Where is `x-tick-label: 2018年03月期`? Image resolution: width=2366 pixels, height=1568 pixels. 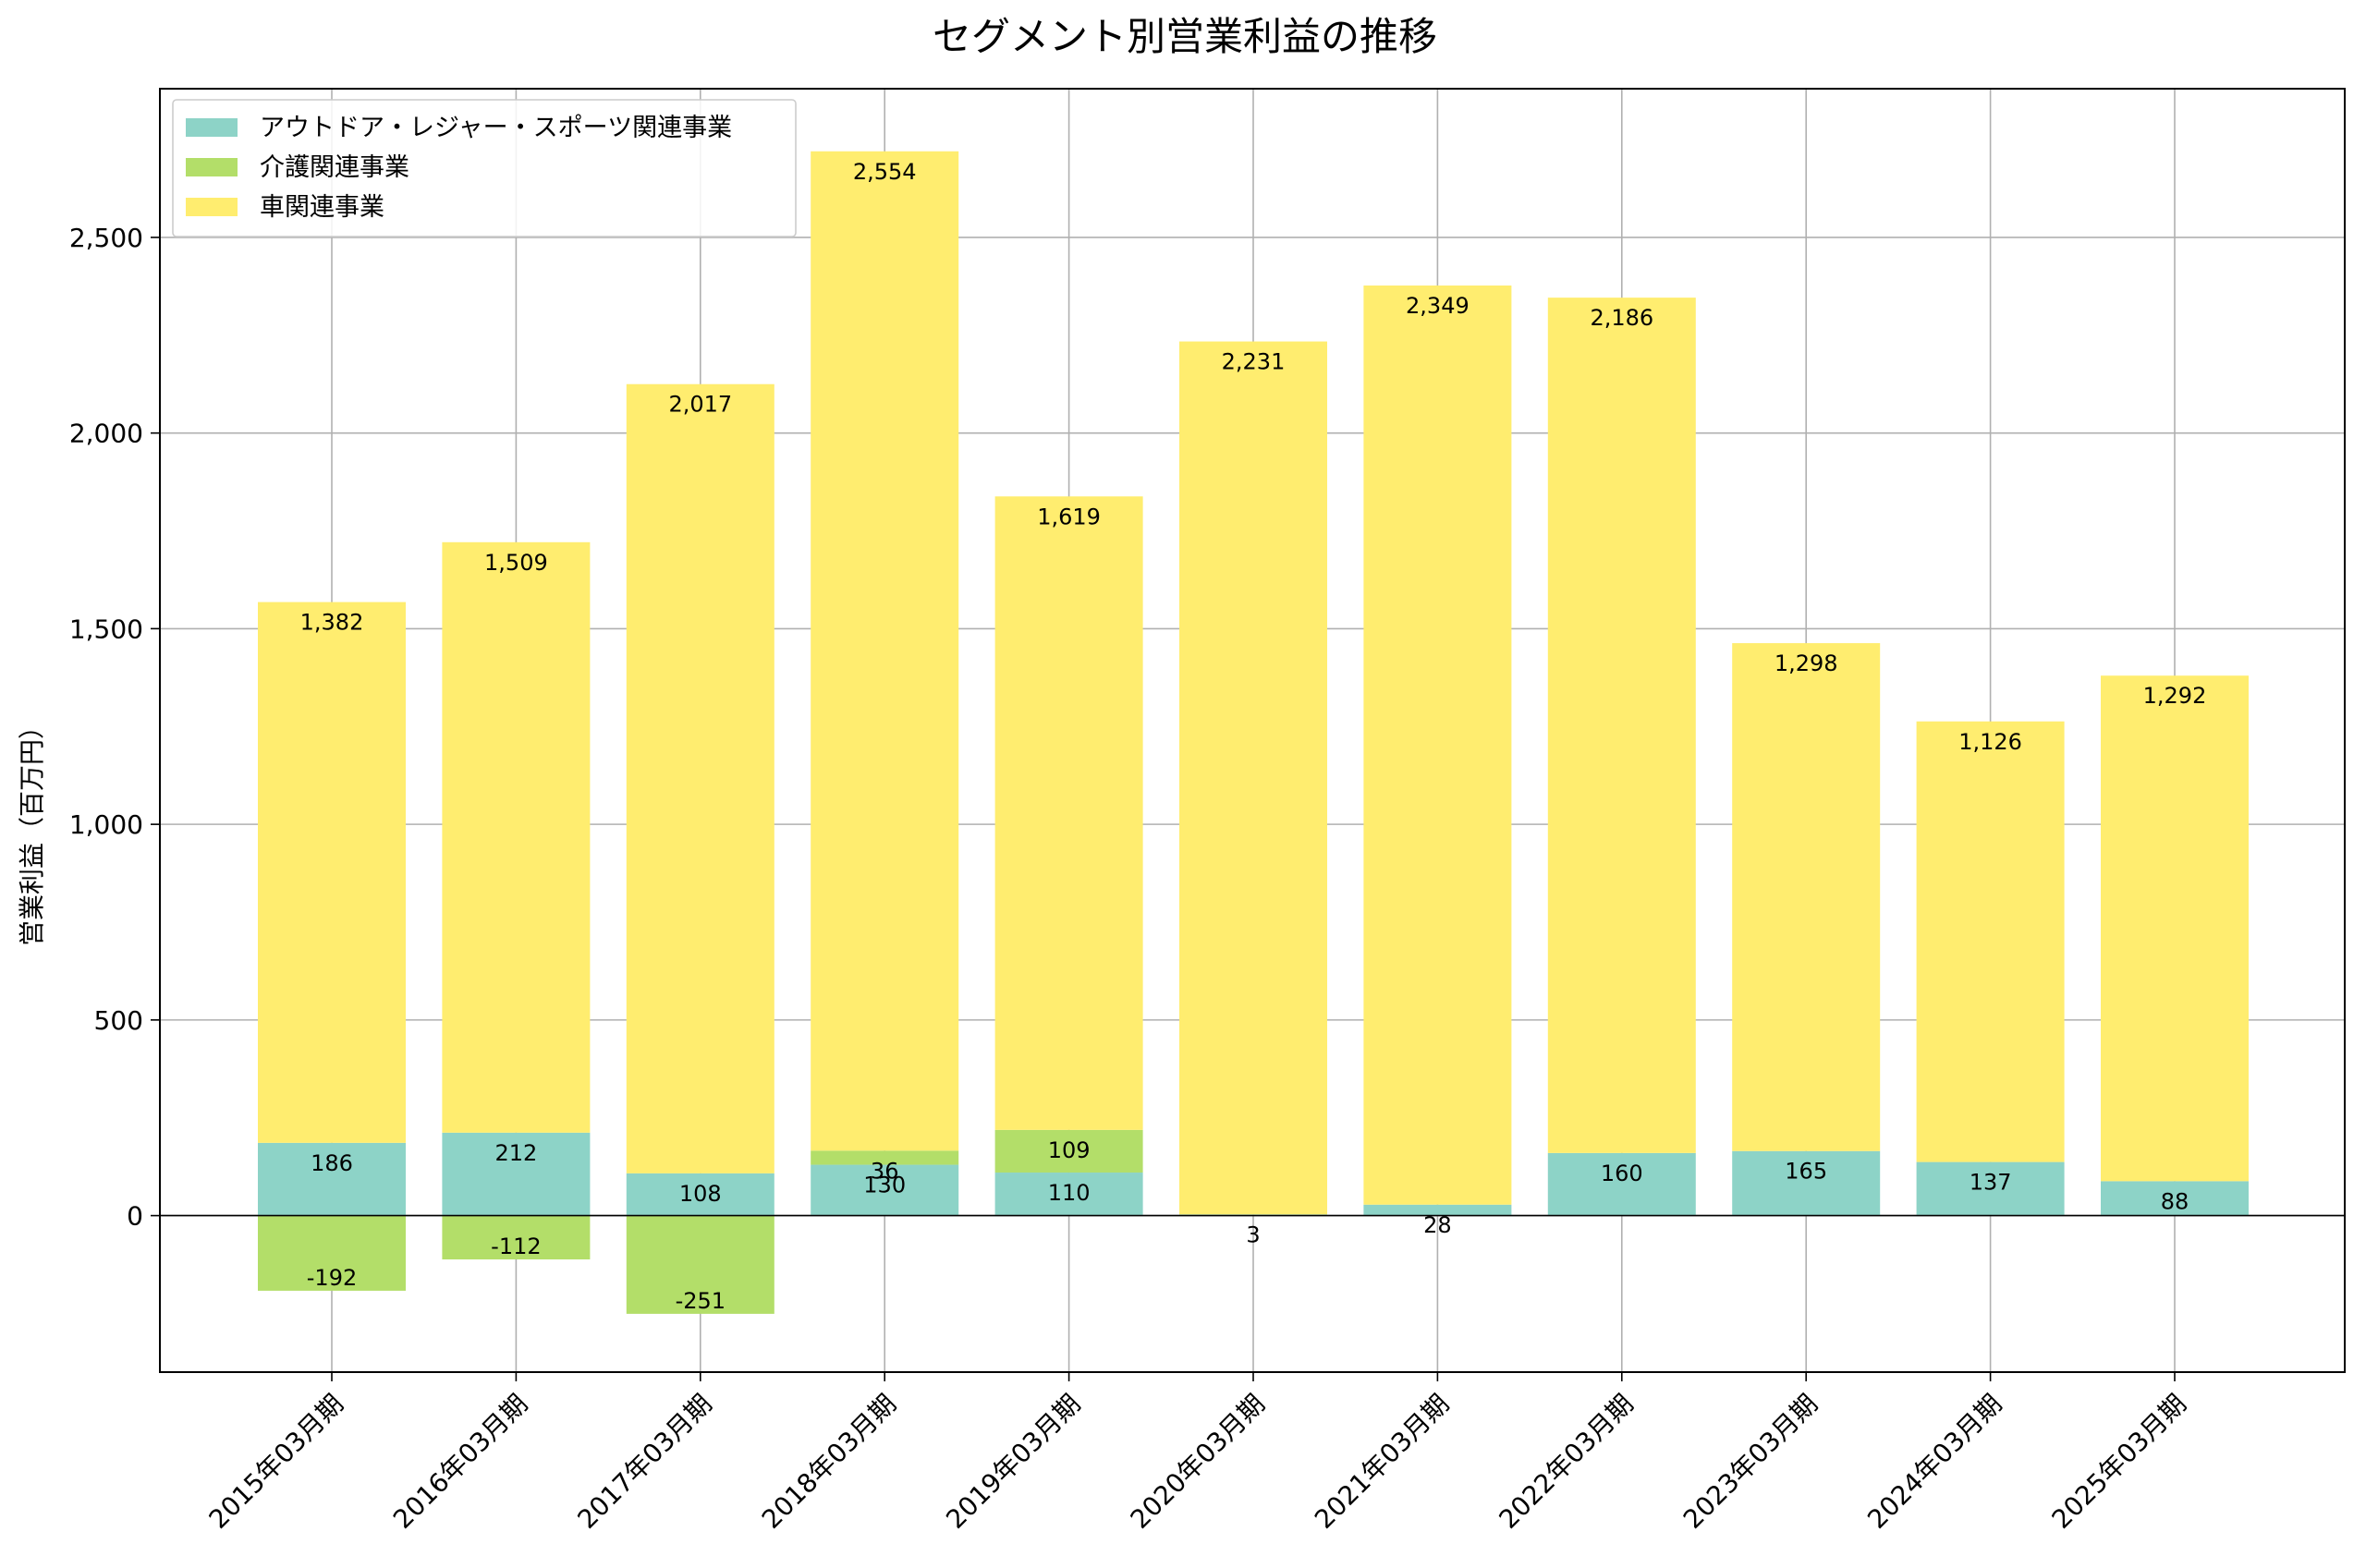
x-tick-label: 2018年03月期 is located at coordinates (829, 1462).